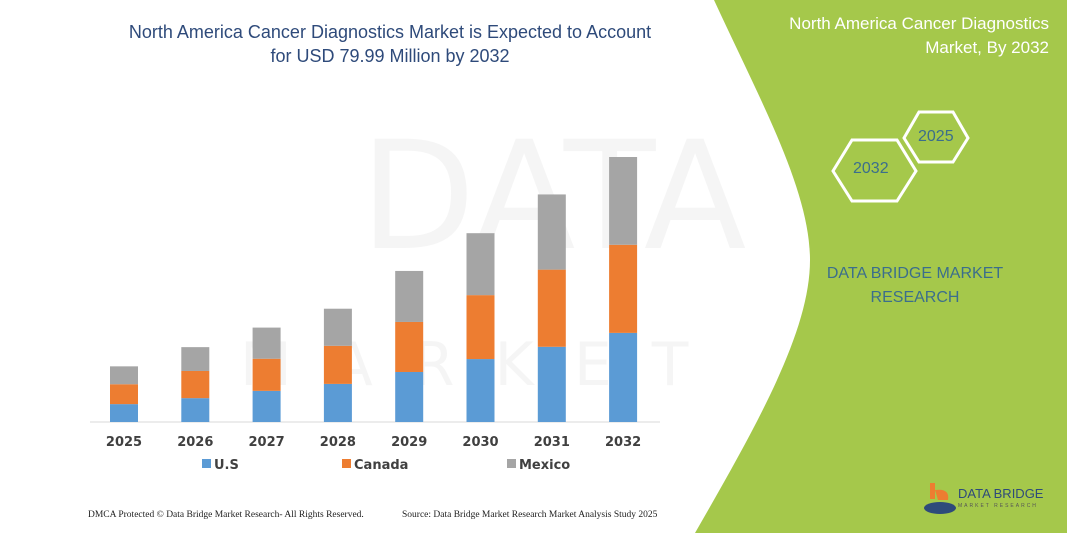 This screenshot has height=533, width=1067. Describe the element at coordinates (552, 442) in the screenshot. I see `x-tick-label: 2031` at that location.